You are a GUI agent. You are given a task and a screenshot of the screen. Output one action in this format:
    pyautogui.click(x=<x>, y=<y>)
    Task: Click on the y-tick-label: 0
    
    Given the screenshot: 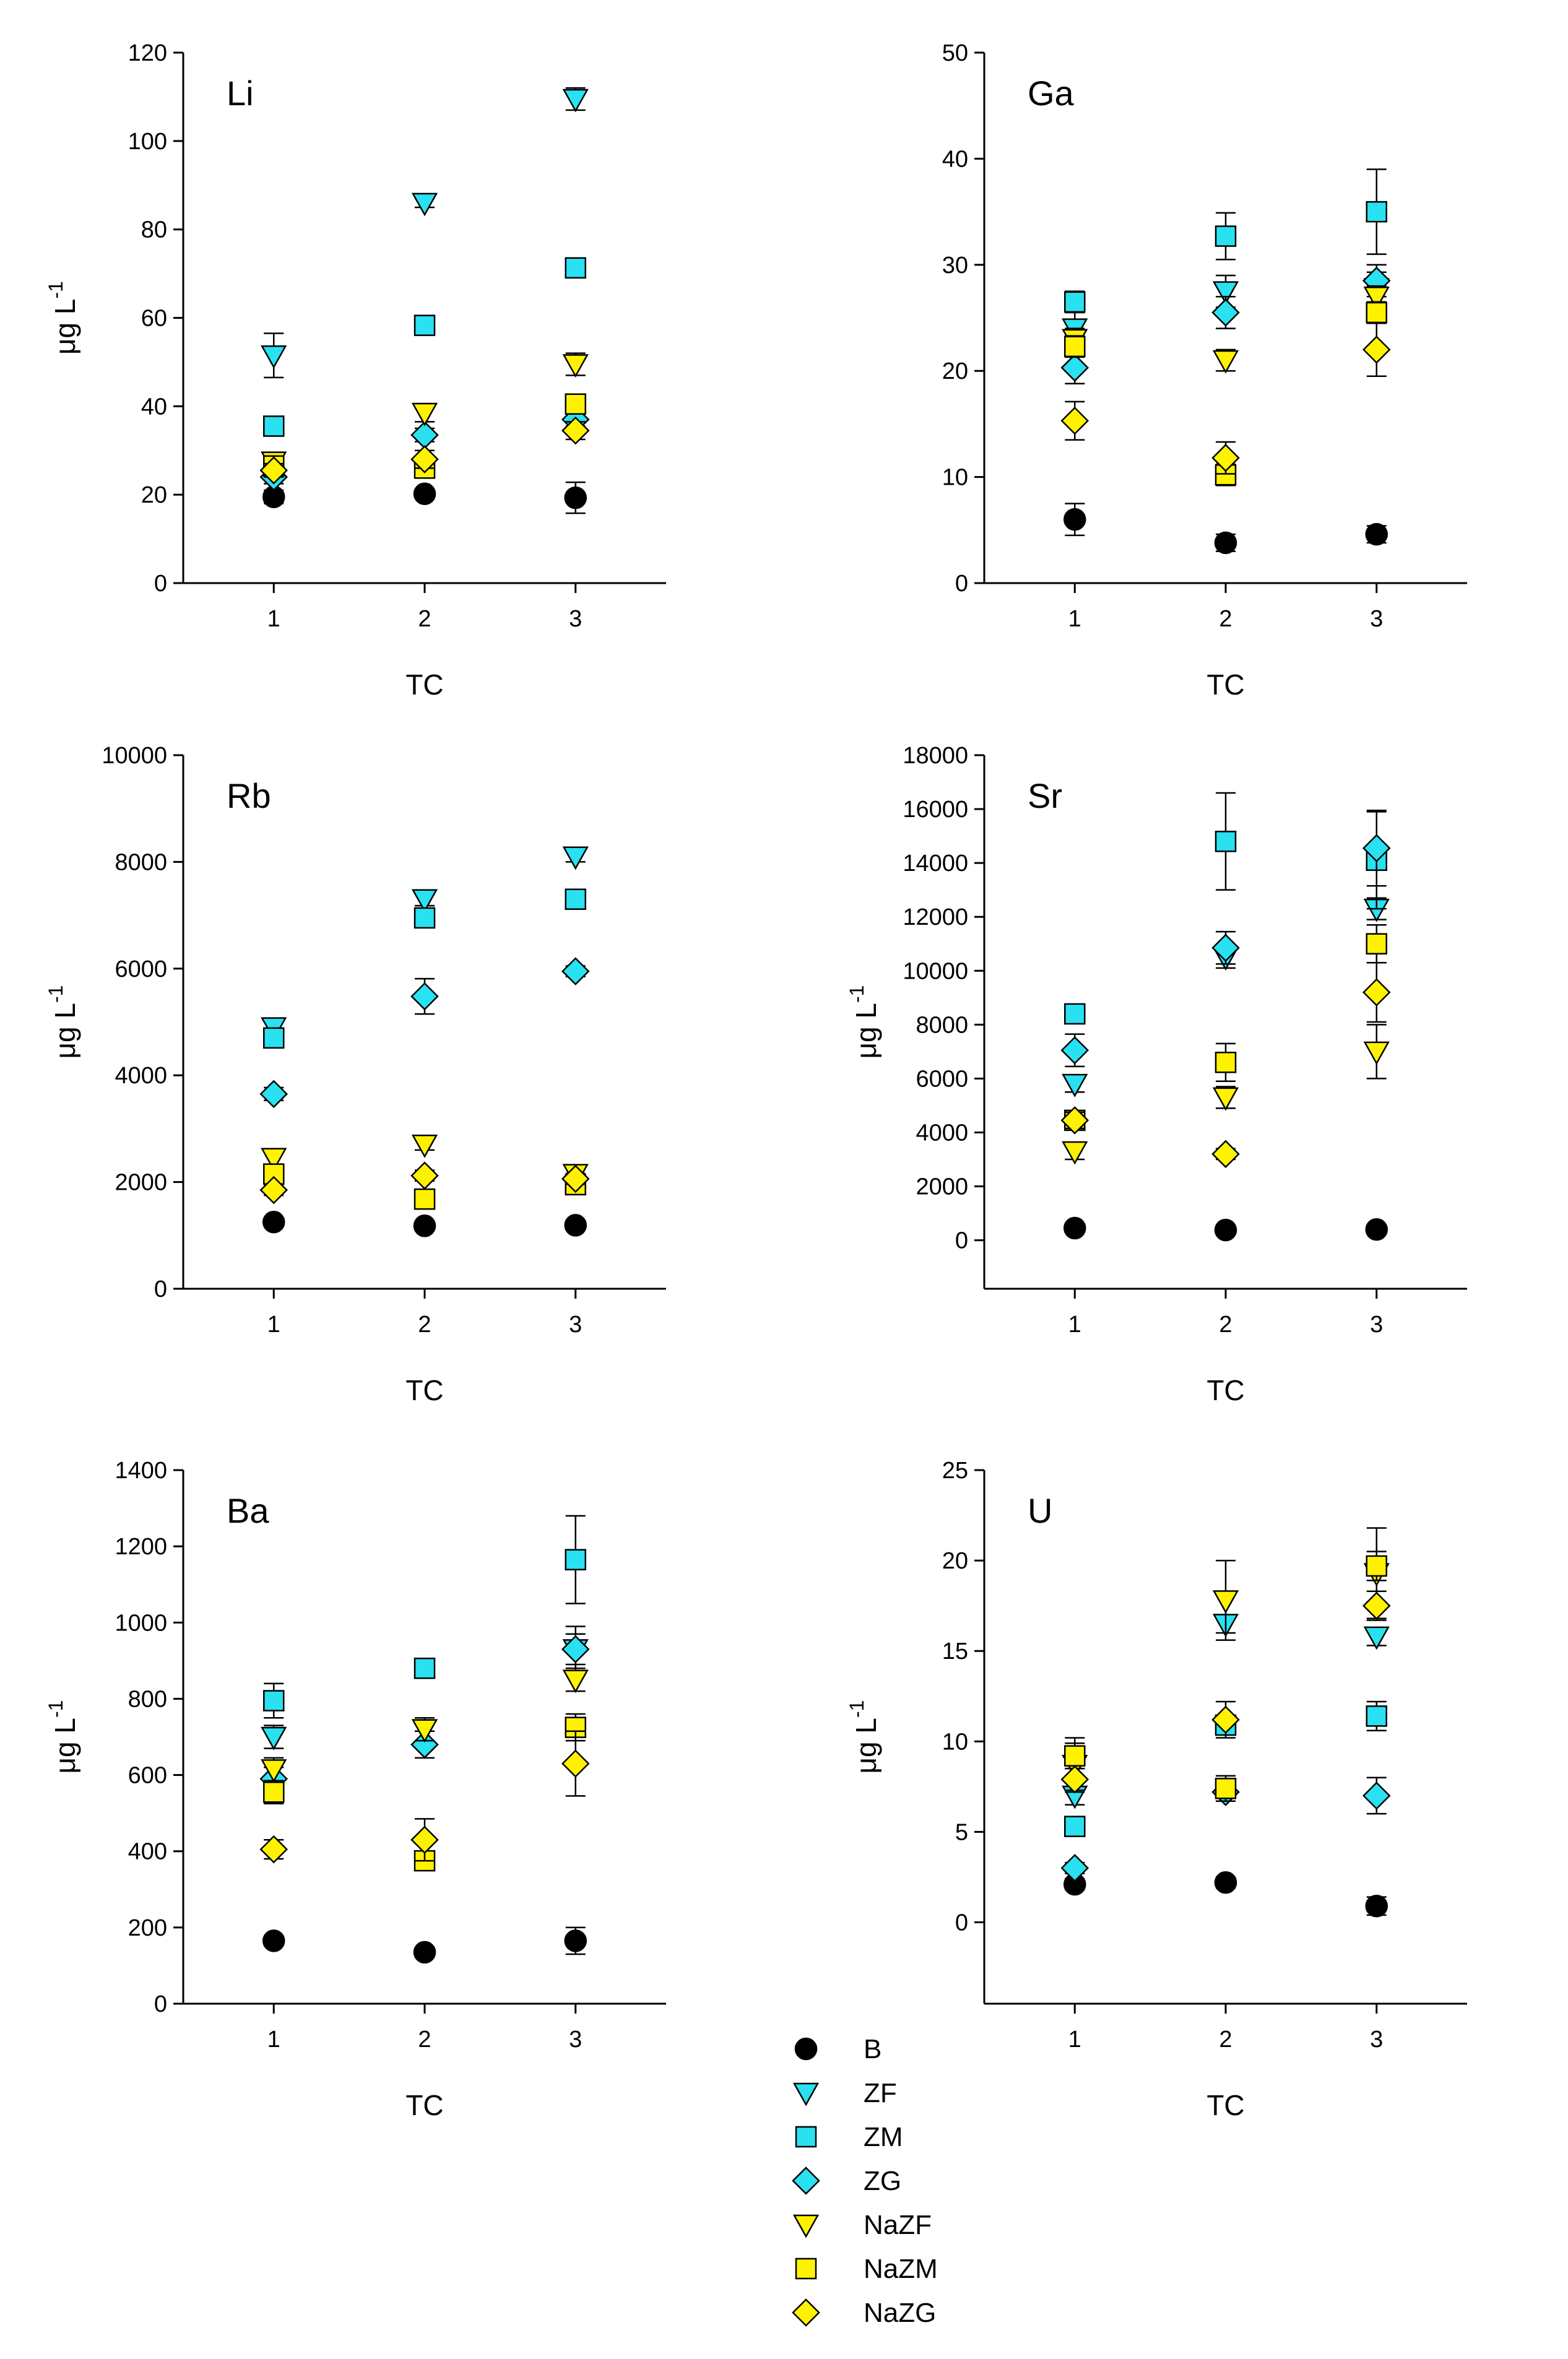 What is the action you would take?
    pyautogui.click(x=160, y=1289)
    